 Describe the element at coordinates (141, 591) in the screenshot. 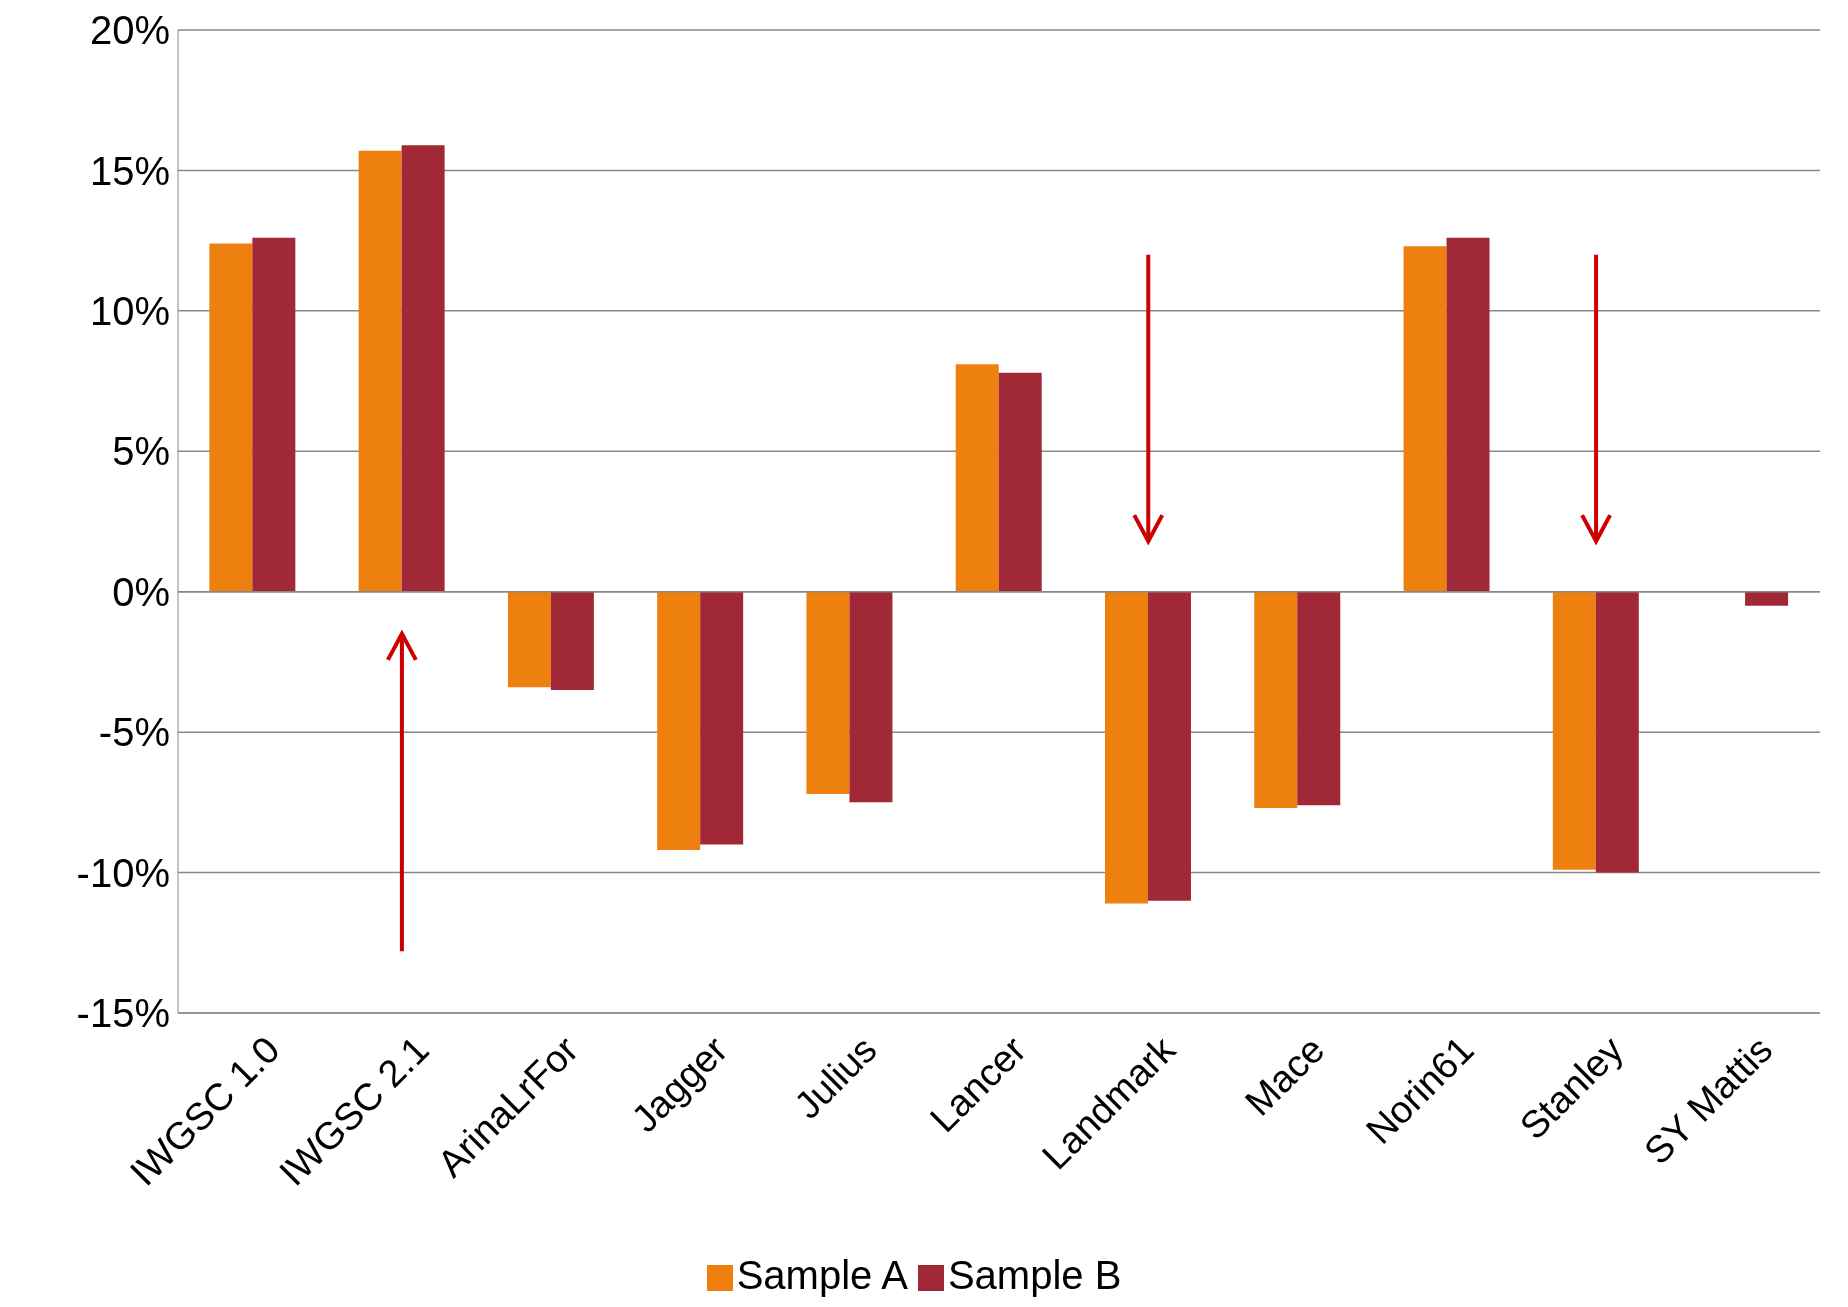

I see `y-tick-label: 0%` at that location.